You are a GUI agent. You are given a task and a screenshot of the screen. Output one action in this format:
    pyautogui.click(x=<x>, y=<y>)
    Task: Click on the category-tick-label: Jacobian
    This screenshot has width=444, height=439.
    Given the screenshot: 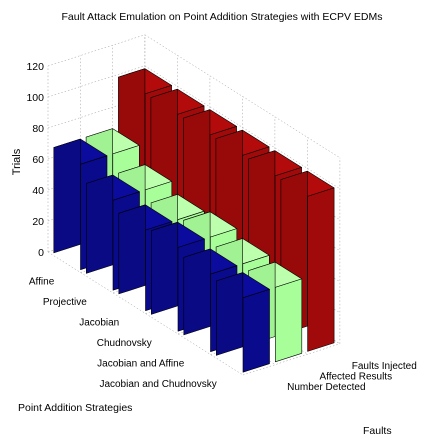 What is the action you would take?
    pyautogui.click(x=99, y=322)
    